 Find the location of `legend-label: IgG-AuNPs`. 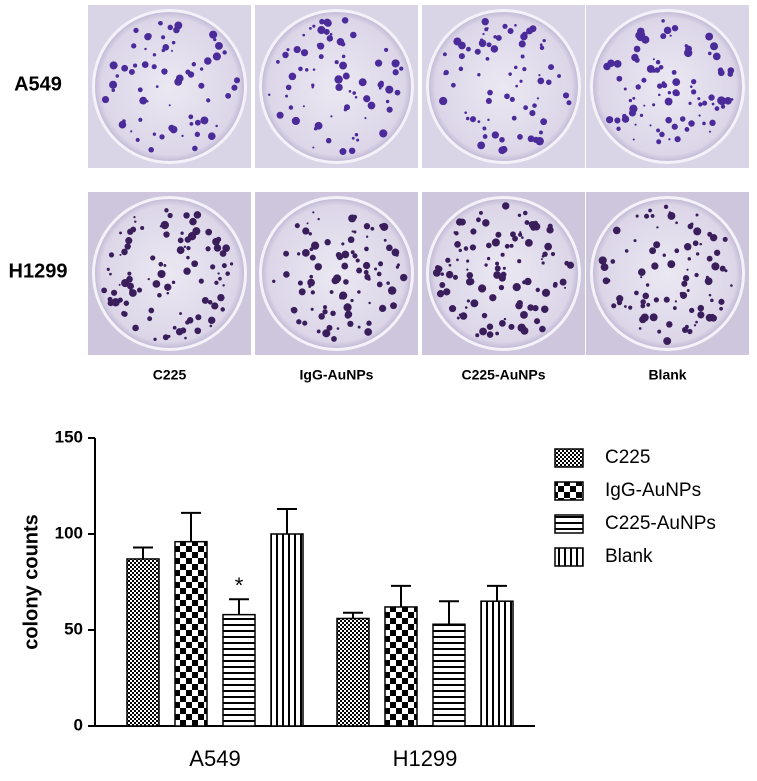

legend-label: IgG-AuNPs is located at coordinates (653, 490).